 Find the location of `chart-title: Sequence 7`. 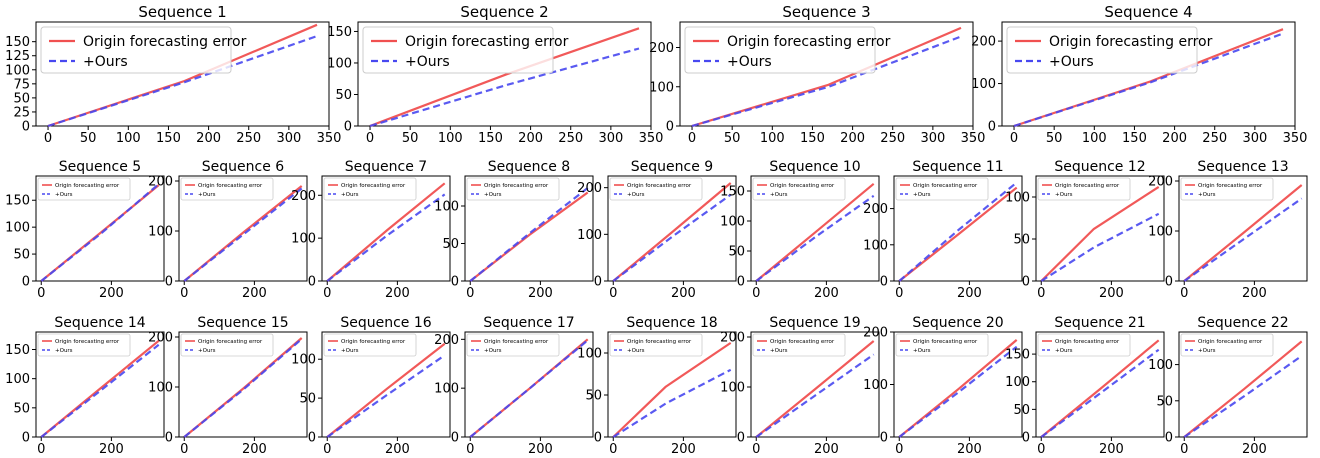

chart-title: Sequence 7 is located at coordinates (386, 167).